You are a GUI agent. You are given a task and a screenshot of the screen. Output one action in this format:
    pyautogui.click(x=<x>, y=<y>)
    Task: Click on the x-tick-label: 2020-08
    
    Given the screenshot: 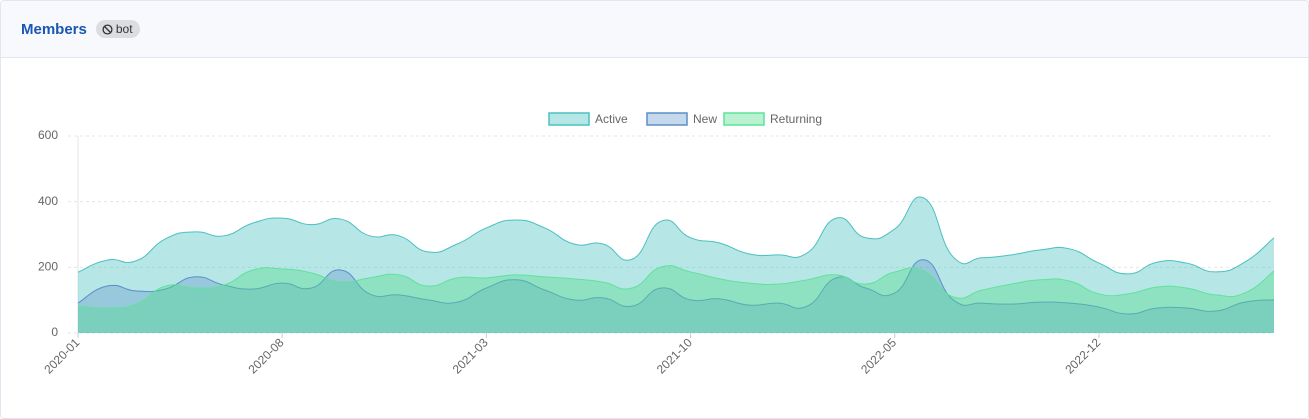 What is the action you would take?
    pyautogui.click(x=266, y=355)
    